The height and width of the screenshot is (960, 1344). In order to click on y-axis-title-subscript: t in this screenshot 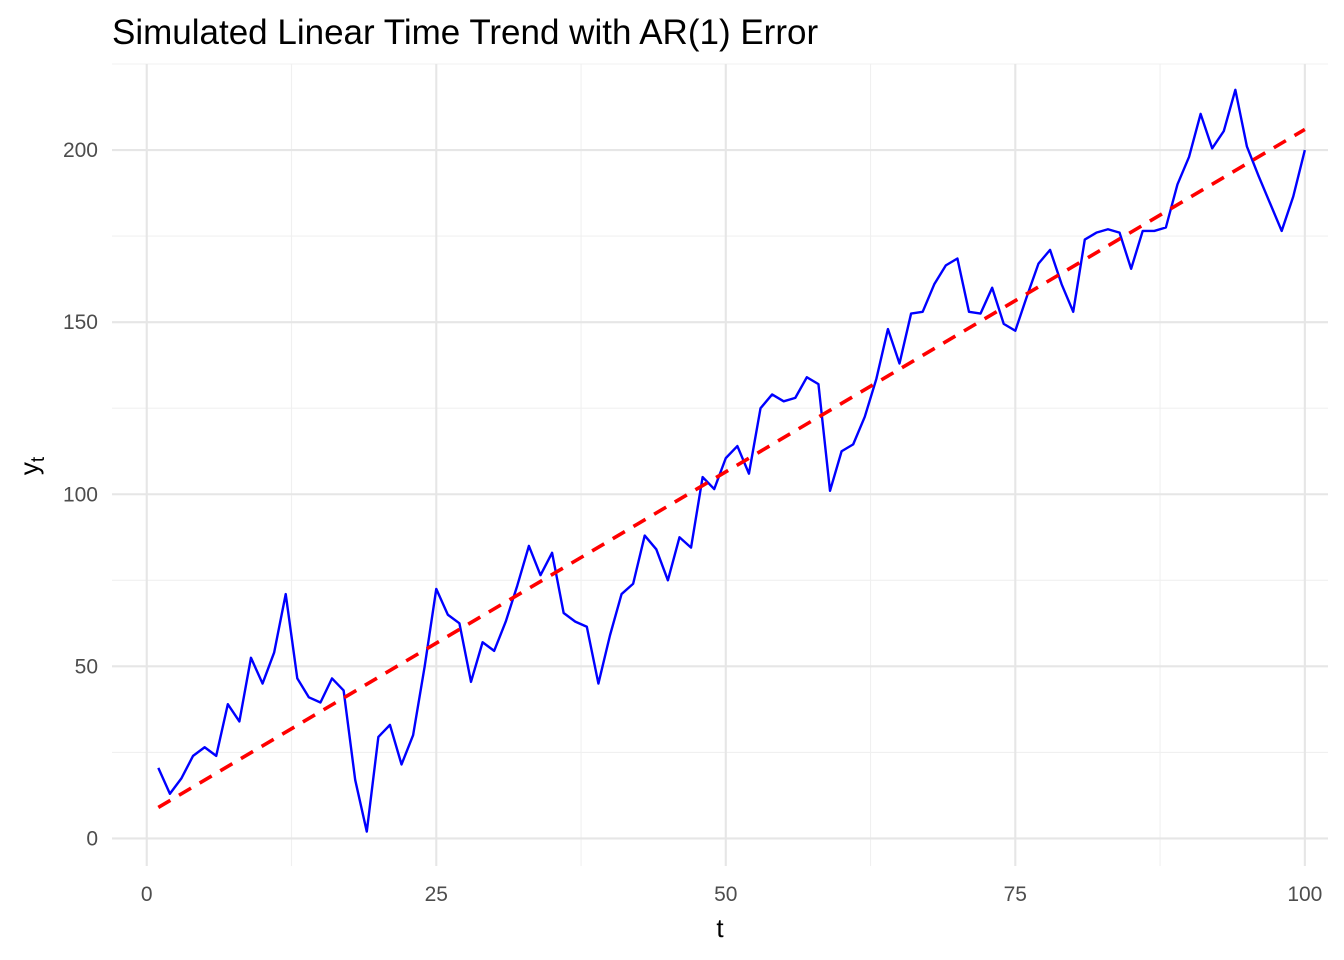, I will do `click(38, 459)`.